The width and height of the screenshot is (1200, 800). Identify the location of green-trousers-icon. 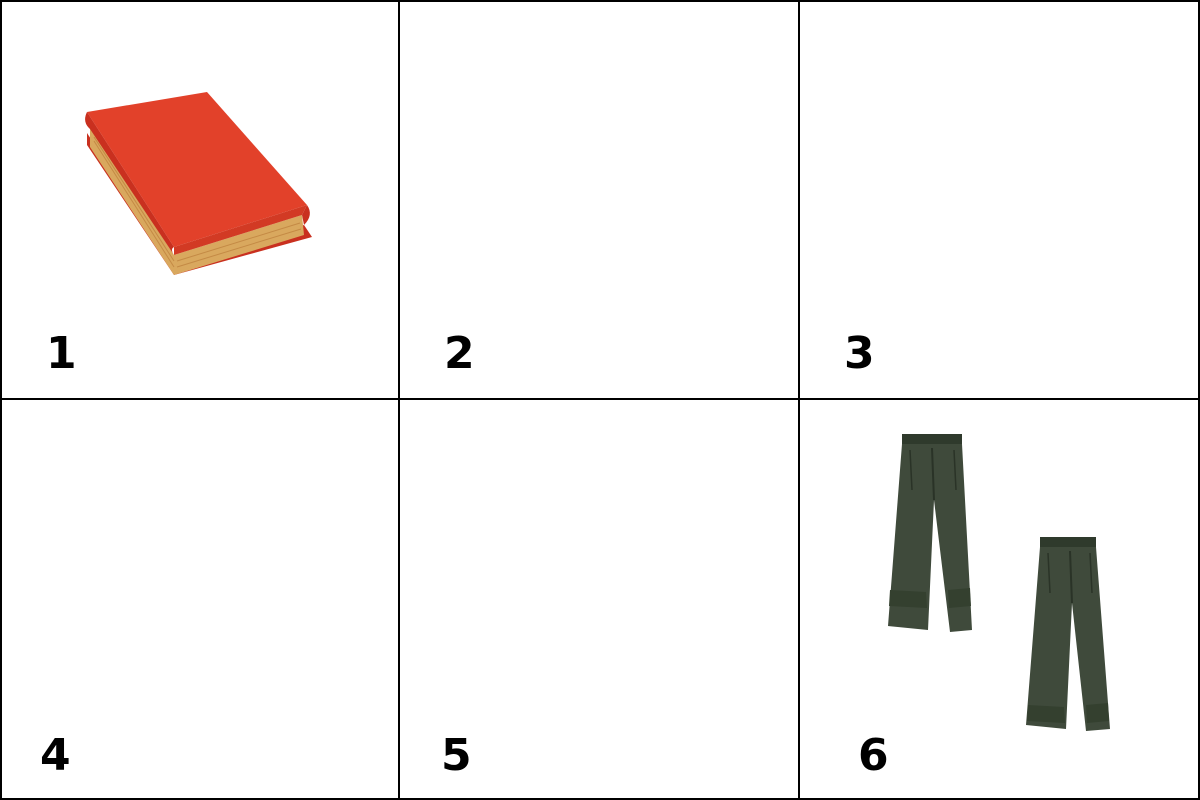
(999, 582).